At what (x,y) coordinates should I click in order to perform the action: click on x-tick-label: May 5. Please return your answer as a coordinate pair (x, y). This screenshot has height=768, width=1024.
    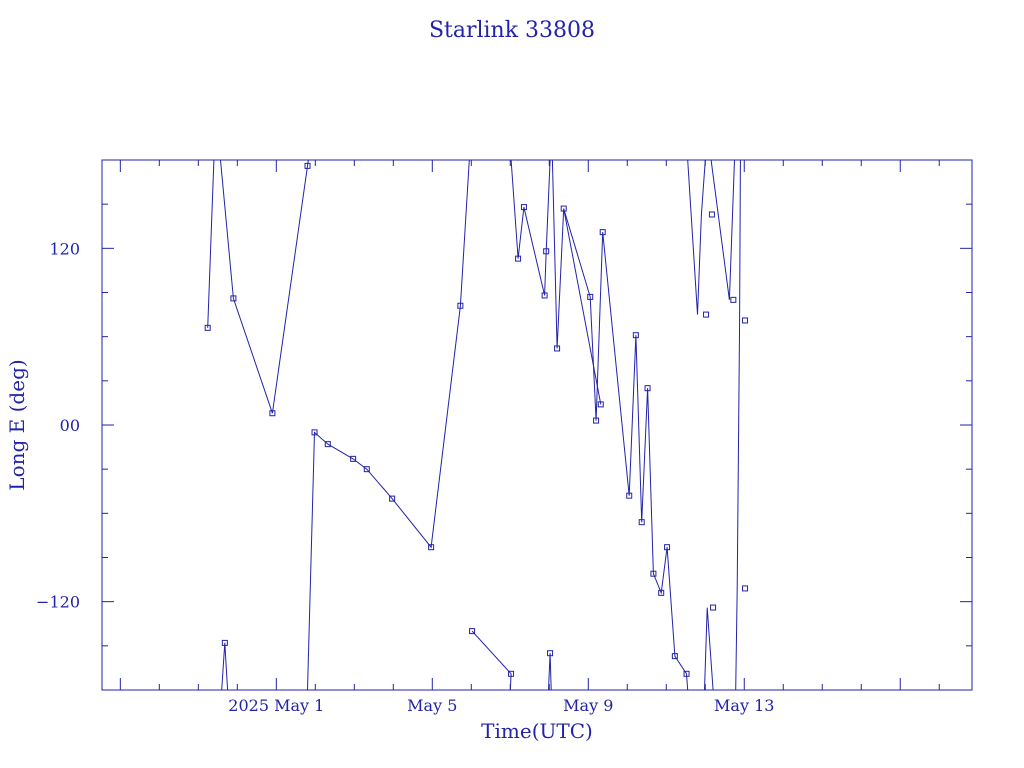
    Looking at the image, I should click on (432, 705).